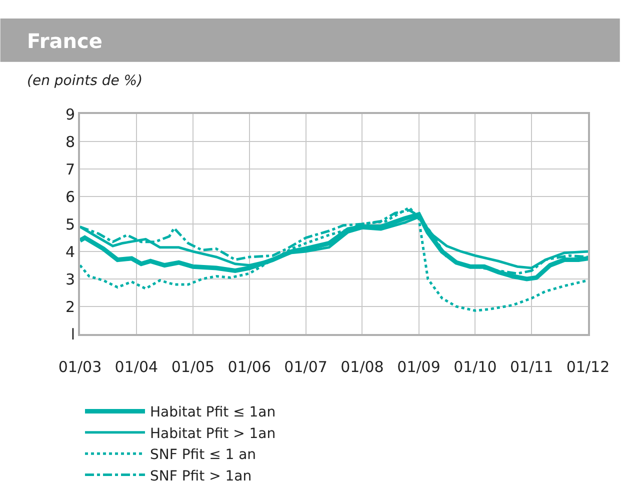 Image resolution: width=622 pixels, height=503 pixels. Describe the element at coordinates (203, 455) in the screenshot. I see `legend-label: SNF Pfit ≤ 1 an` at that location.